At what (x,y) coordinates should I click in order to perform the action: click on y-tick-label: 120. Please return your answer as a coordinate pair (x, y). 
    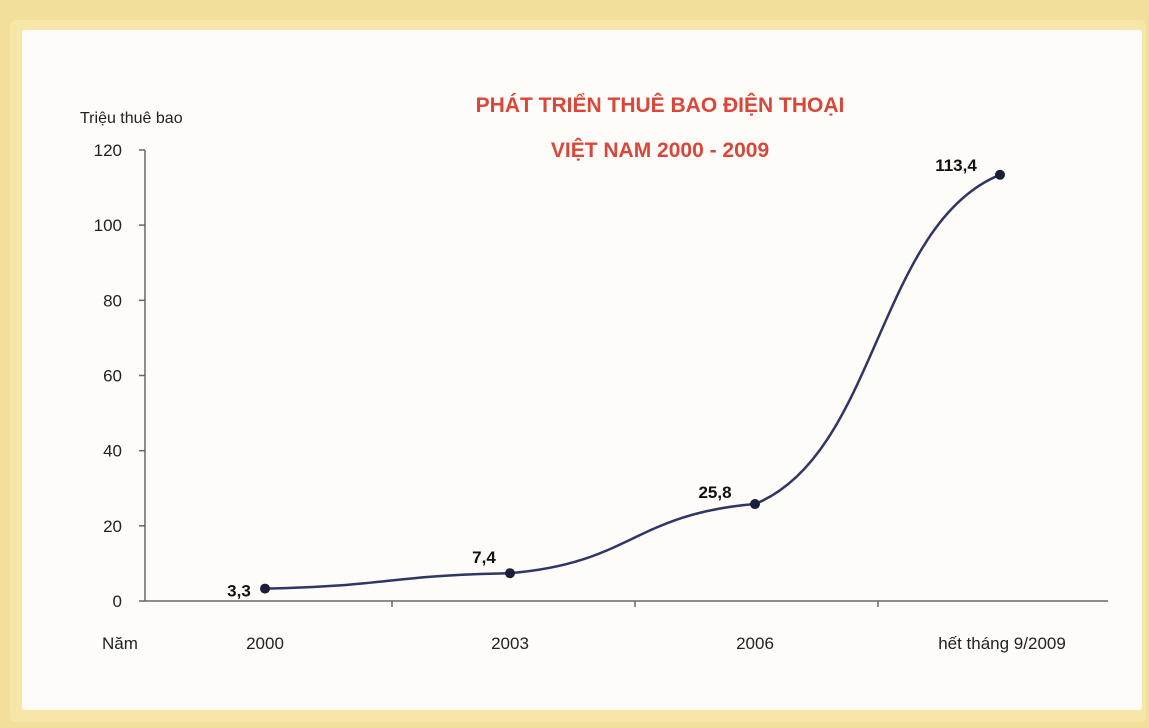
    Looking at the image, I should click on (108, 150).